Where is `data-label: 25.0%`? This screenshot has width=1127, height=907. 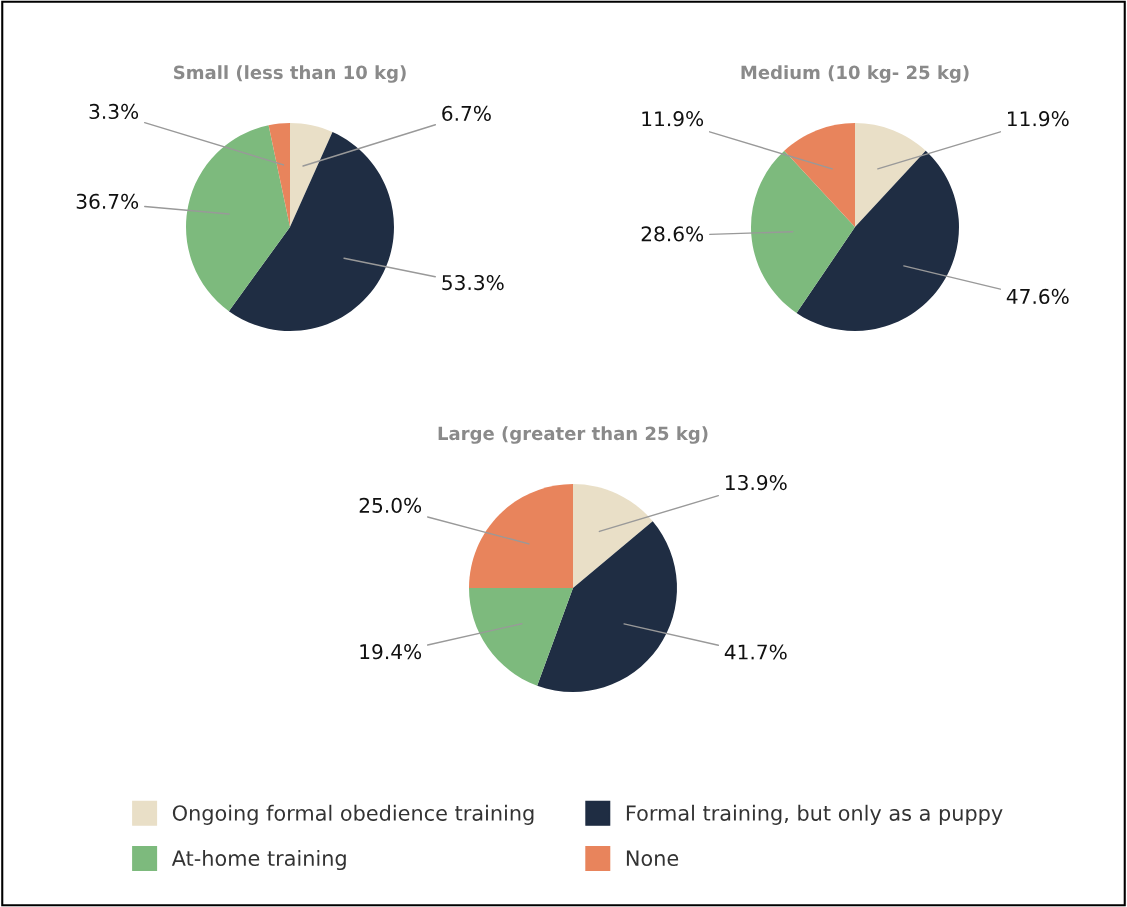
data-label: 25.0% is located at coordinates (390, 505).